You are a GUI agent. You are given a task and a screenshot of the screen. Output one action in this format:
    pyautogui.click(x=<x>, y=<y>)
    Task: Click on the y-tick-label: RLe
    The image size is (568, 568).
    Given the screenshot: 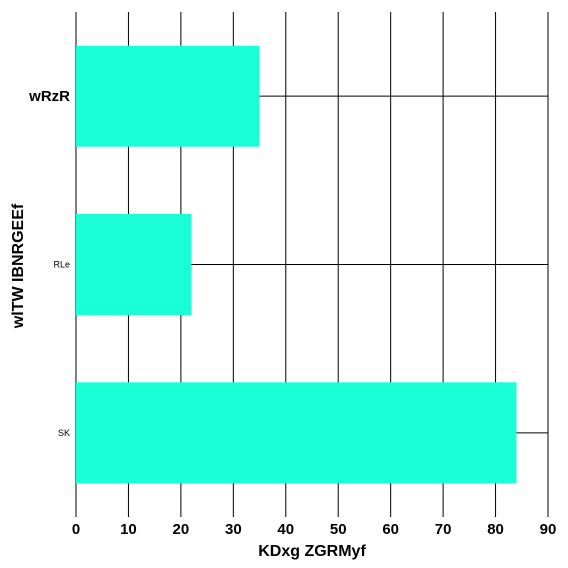 What is the action you would take?
    pyautogui.click(x=61, y=265)
    